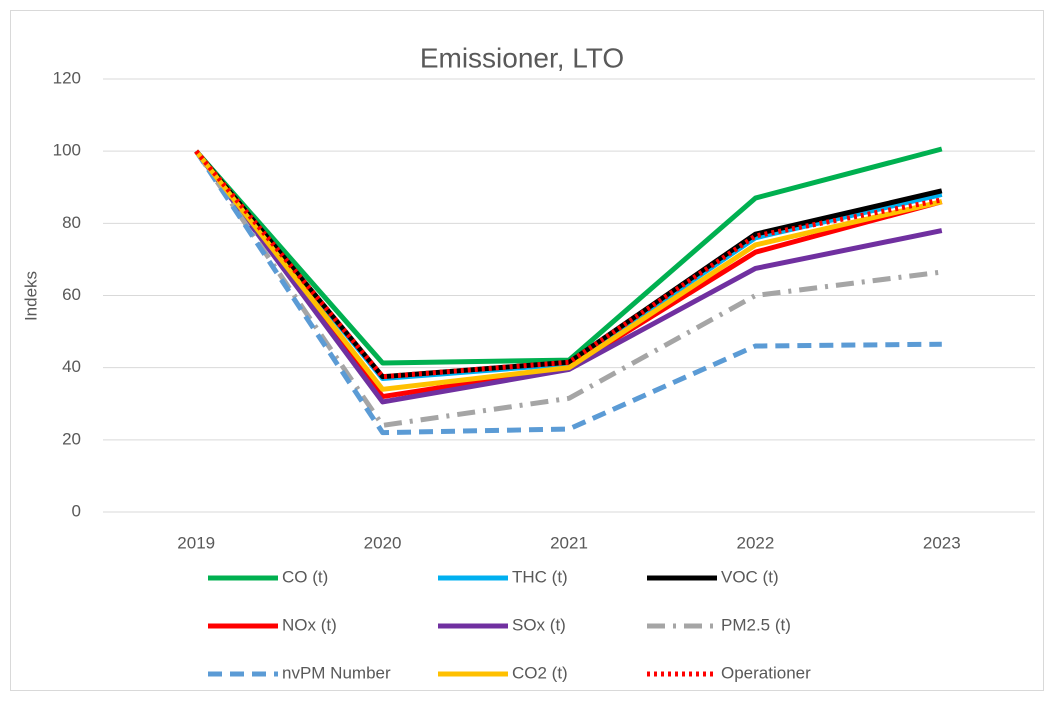  I want to click on x-tick-label: 2022, so click(755, 542).